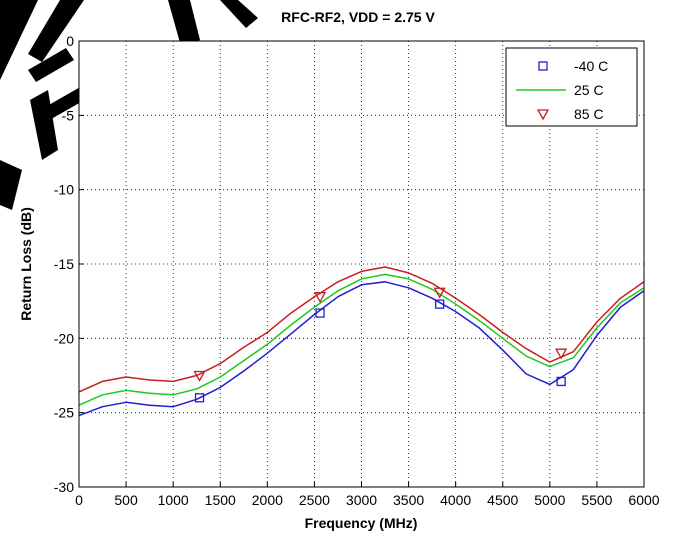 Image resolution: width=681 pixels, height=536 pixels. Describe the element at coordinates (64, 338) in the screenshot. I see `y-tick-label: -20` at that location.